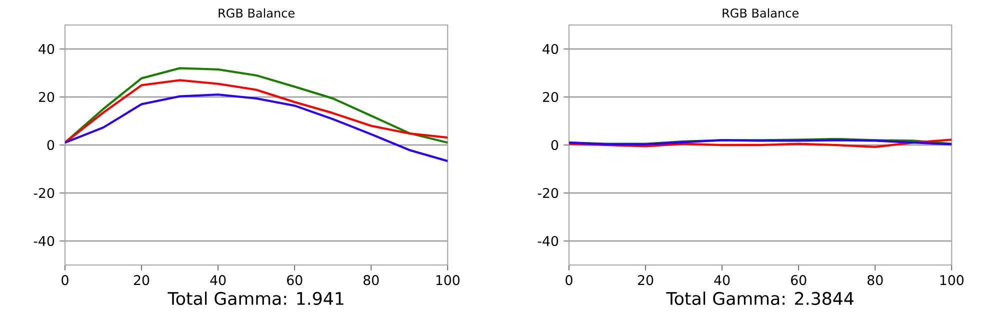 Image resolution: width=1000 pixels, height=322 pixels. I want to click on x-axis-title: Total Gamma: 1.941, so click(256, 299).